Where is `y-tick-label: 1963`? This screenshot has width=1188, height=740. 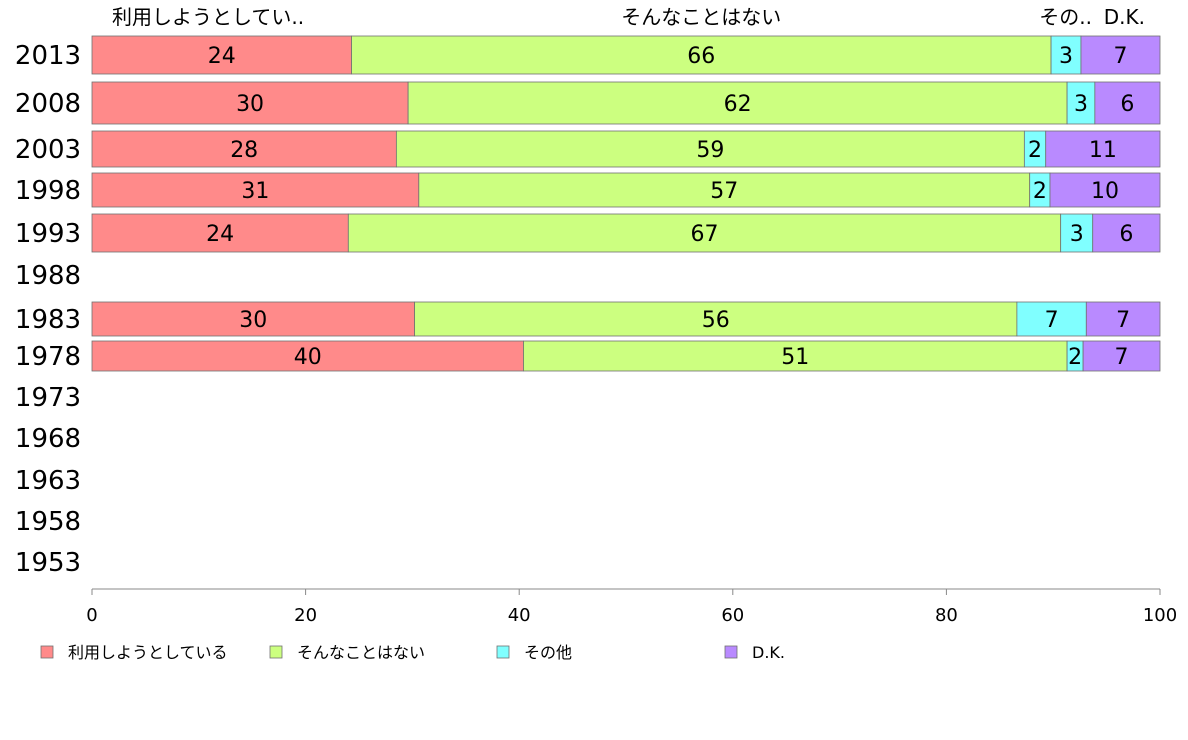 y-tick-label: 1963 is located at coordinates (48, 481).